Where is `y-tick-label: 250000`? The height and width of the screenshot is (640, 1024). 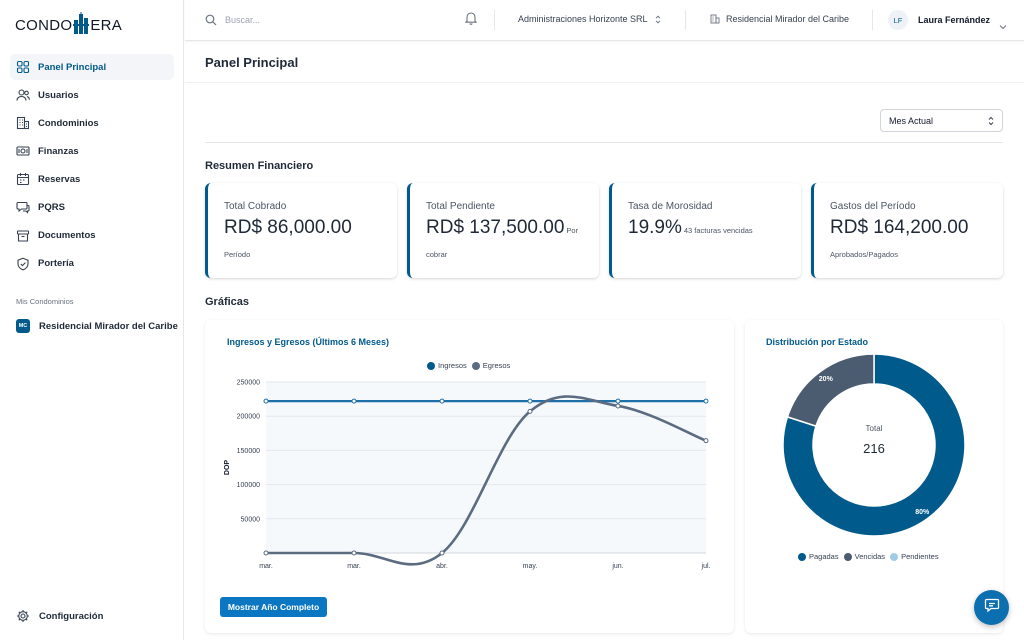
y-tick-label: 250000 is located at coordinates (248, 383).